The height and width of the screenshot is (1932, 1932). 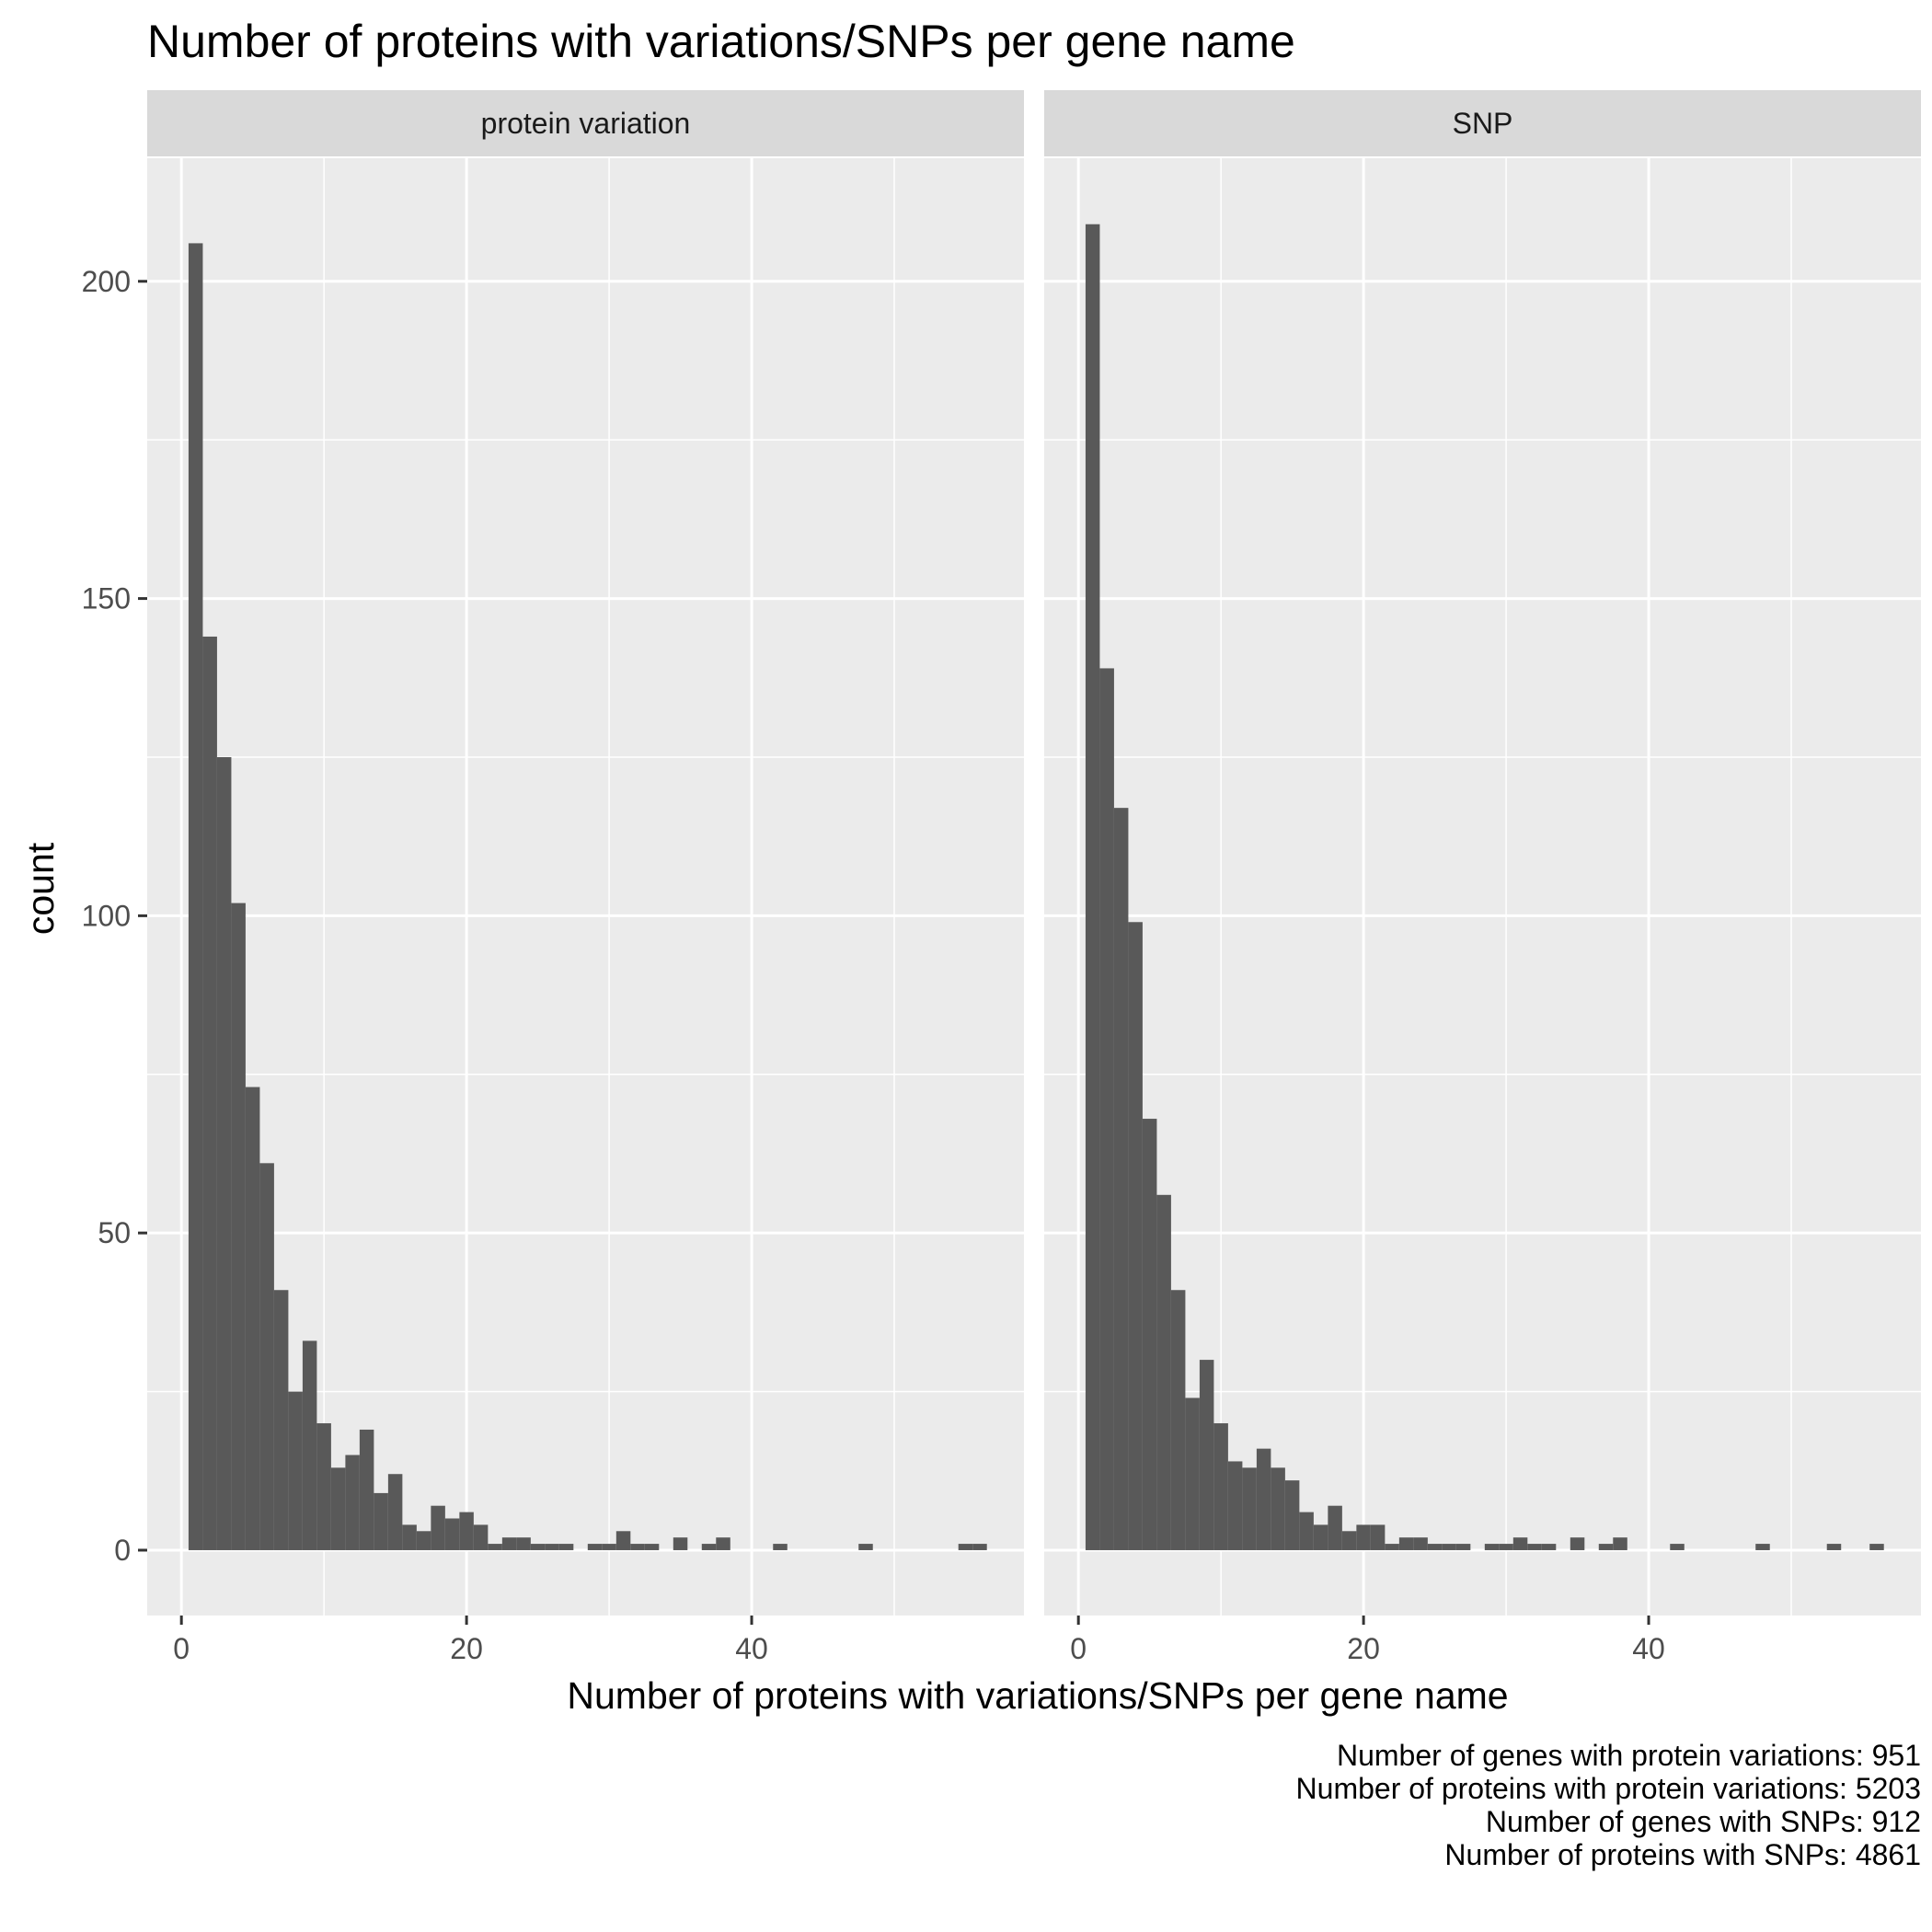 I want to click on caption-line: Number of genes with SNPs: 912, so click(x=1703, y=1821).